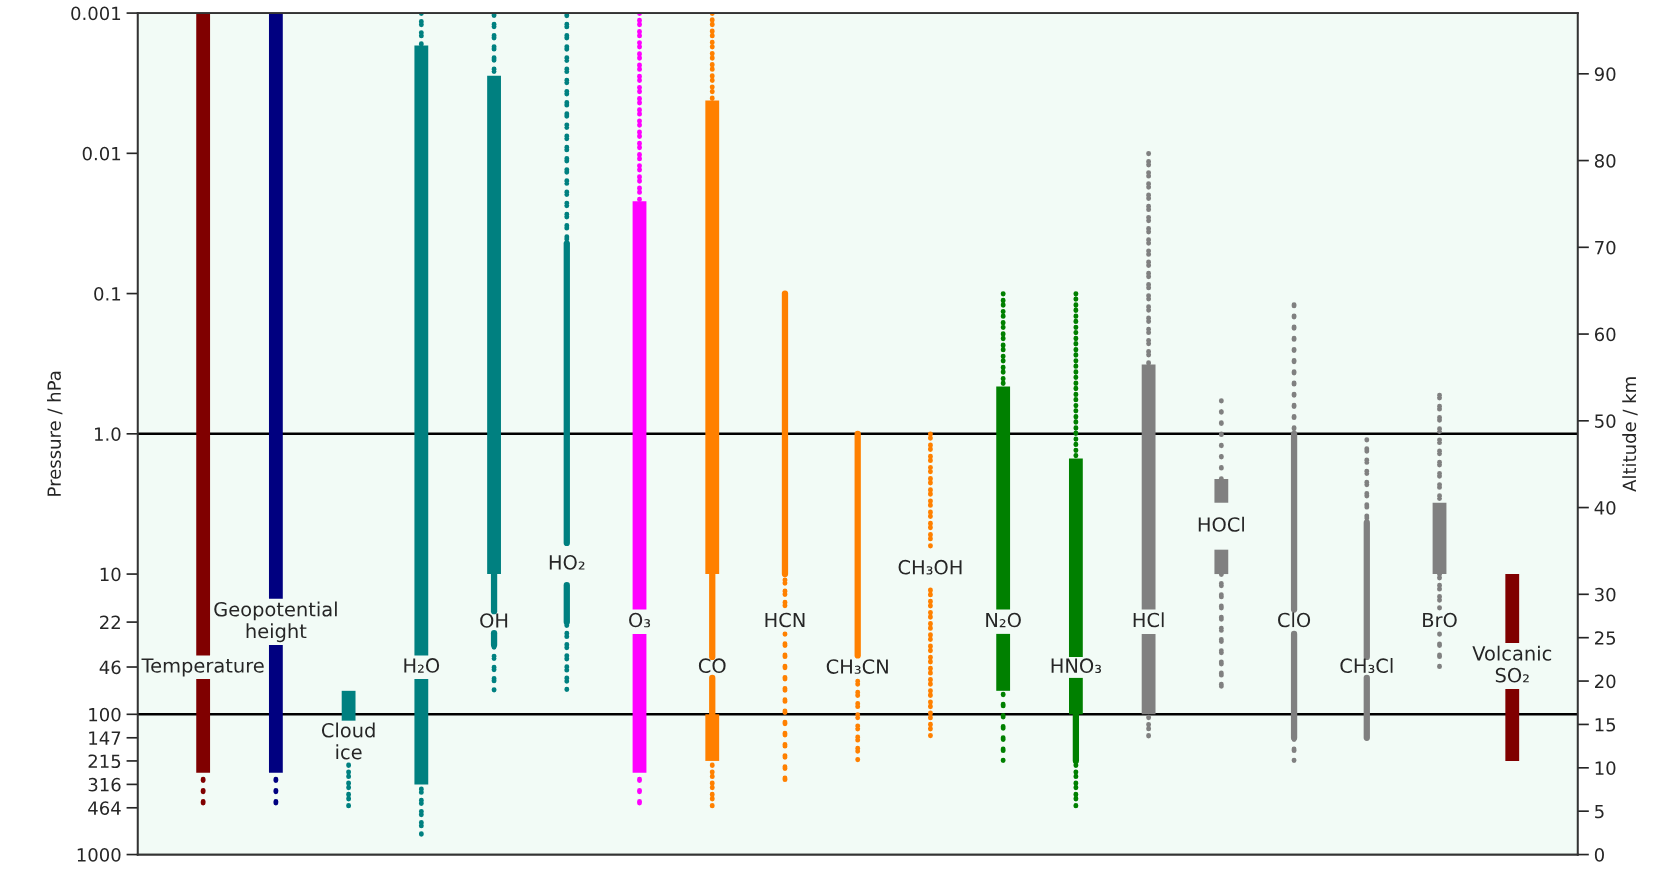  What do you see at coordinates (1605, 74) in the screenshot?
I see `y2-tick-label: 90` at bounding box center [1605, 74].